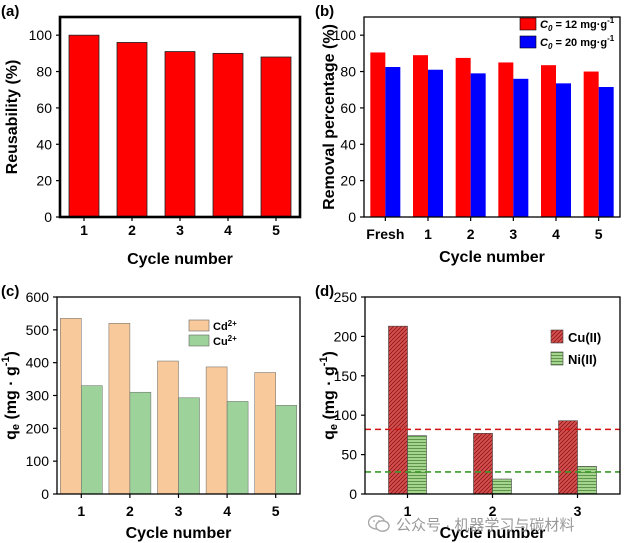  What do you see at coordinates (577, 24) in the screenshot?
I see `b-legend-label-0: C0 = 12 mg·g-1` at bounding box center [577, 24].